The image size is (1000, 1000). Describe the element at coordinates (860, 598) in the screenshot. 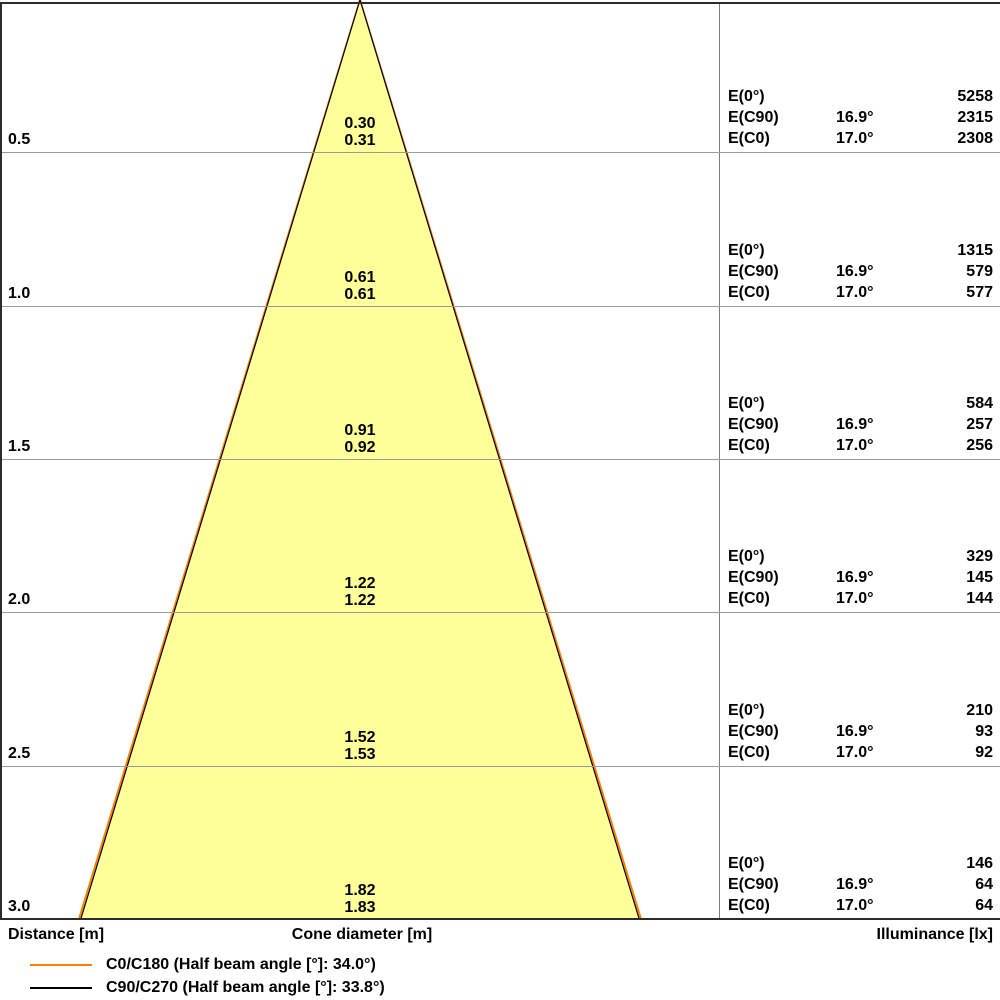

I see `illuminance-row: E(C0) 17.0° 144` at that location.